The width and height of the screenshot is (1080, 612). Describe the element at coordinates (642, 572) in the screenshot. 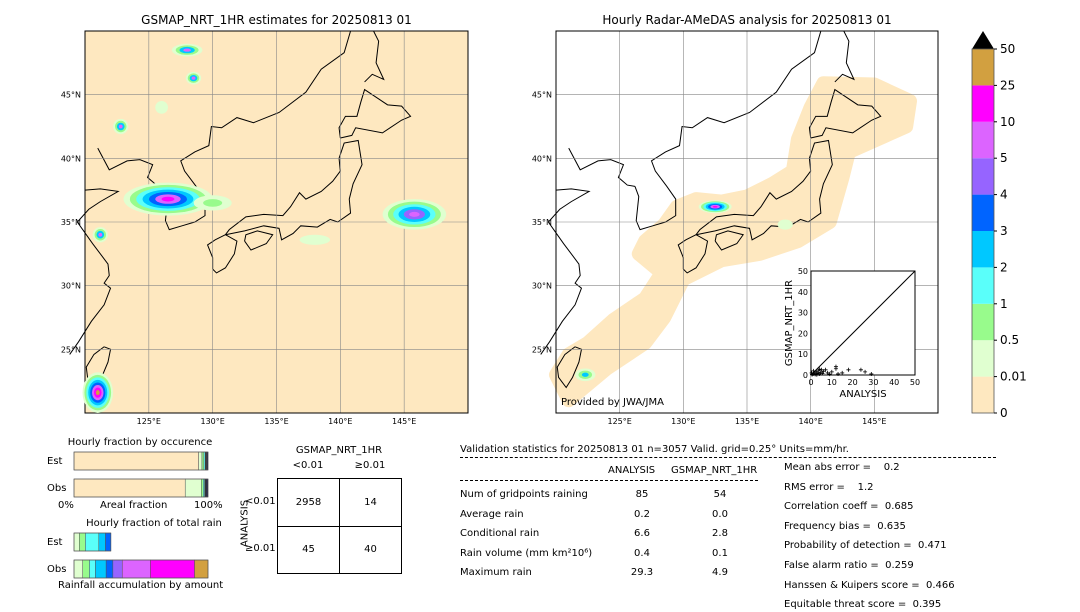

I see `stats-row-analysis: 29.3` at that location.